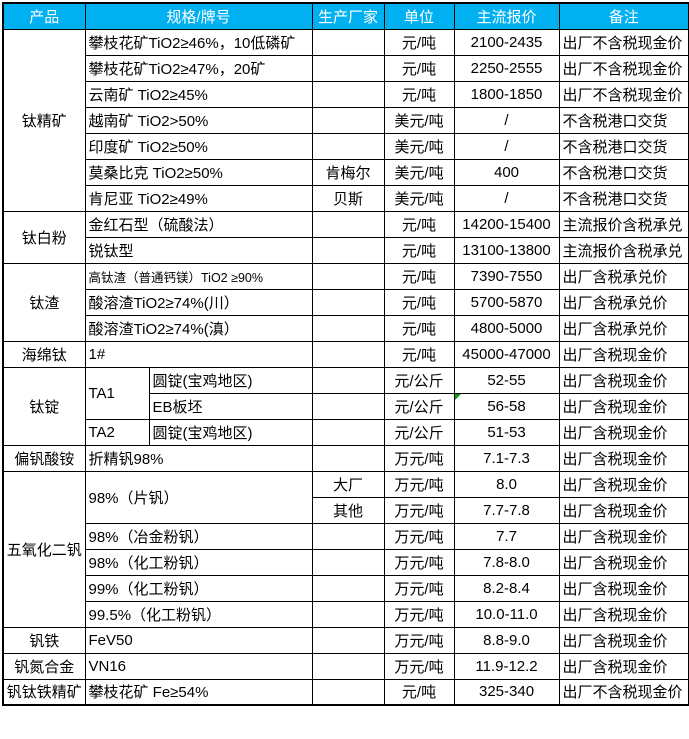  What do you see at coordinates (198, 42) in the screenshot?
I see `spec-cell: 攀枝花矿TiO2≥46%，10低磷矿` at bounding box center [198, 42].